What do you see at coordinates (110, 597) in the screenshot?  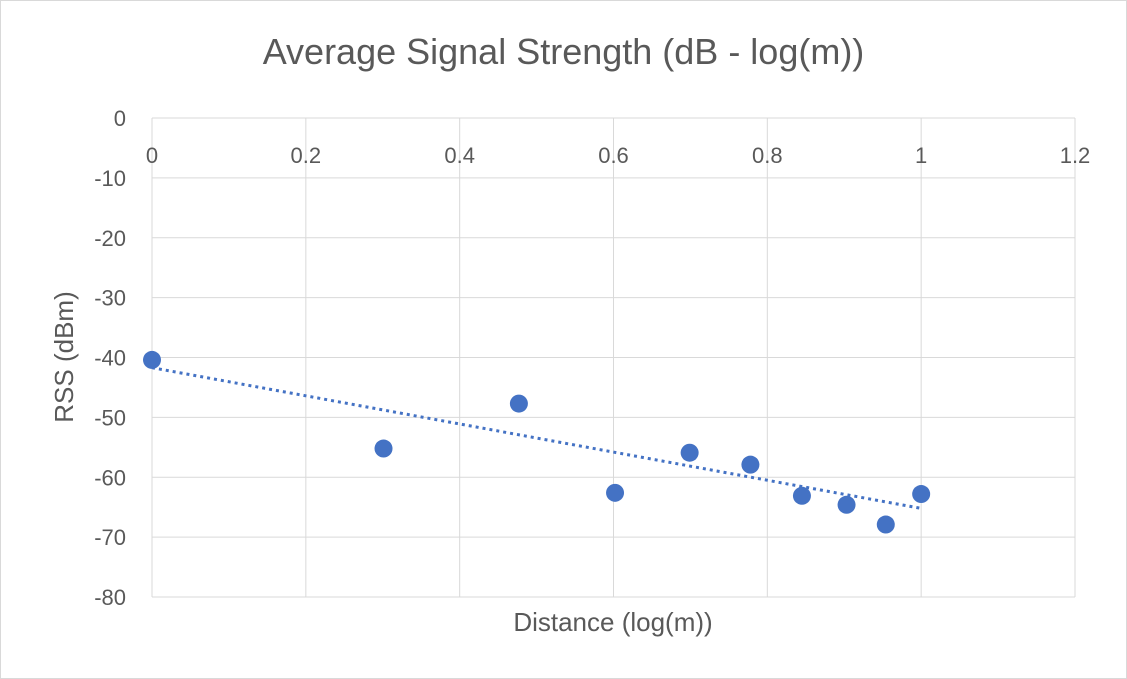 I see `y-tick-label: -80` at bounding box center [110, 597].